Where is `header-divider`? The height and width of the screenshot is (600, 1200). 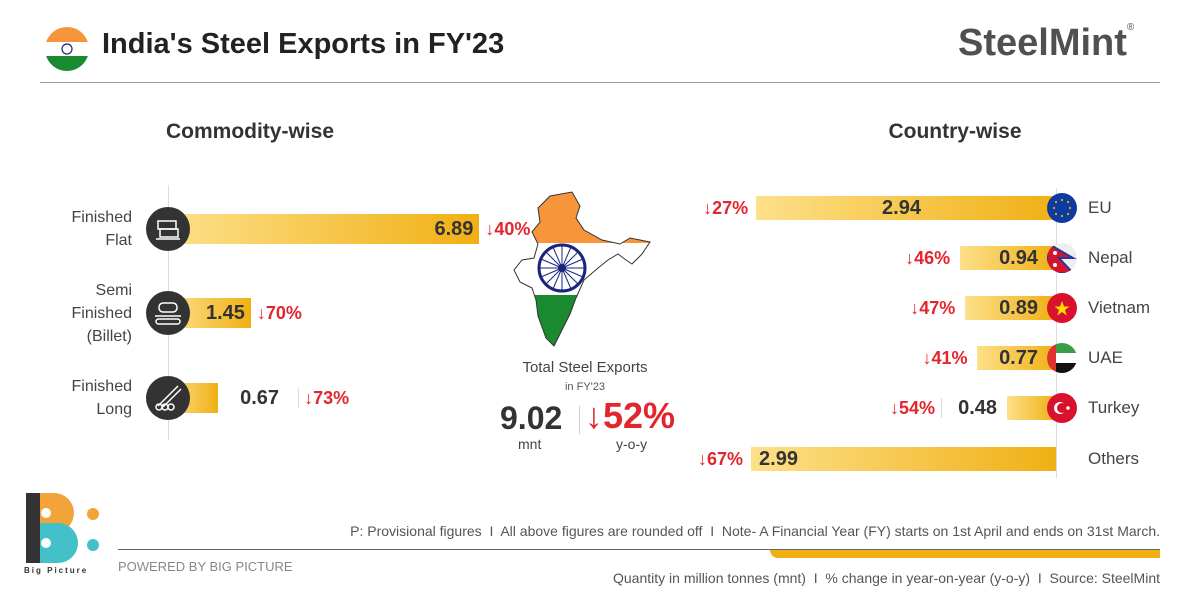
header-divider is located at coordinates (600, 82).